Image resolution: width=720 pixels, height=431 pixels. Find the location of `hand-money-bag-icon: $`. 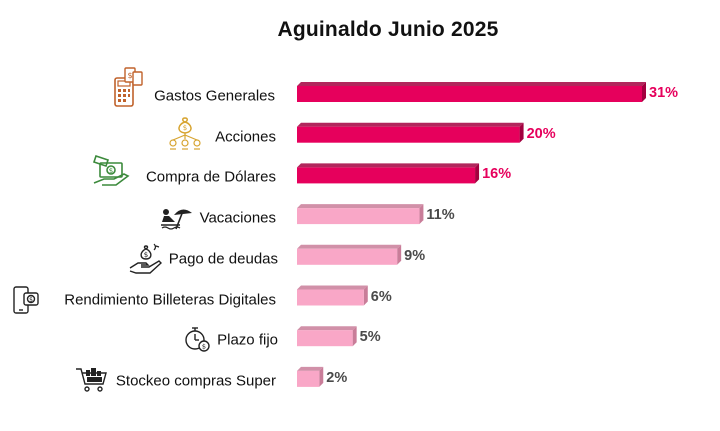

hand-money-bag-icon: $ is located at coordinates (145, 261).